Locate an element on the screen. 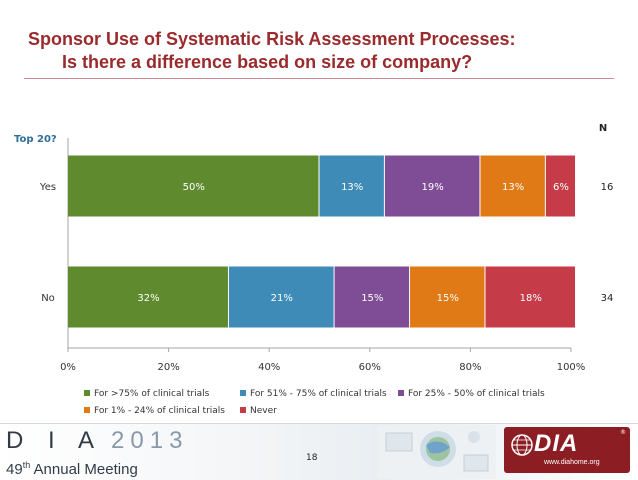  n-value: 34 is located at coordinates (607, 298).